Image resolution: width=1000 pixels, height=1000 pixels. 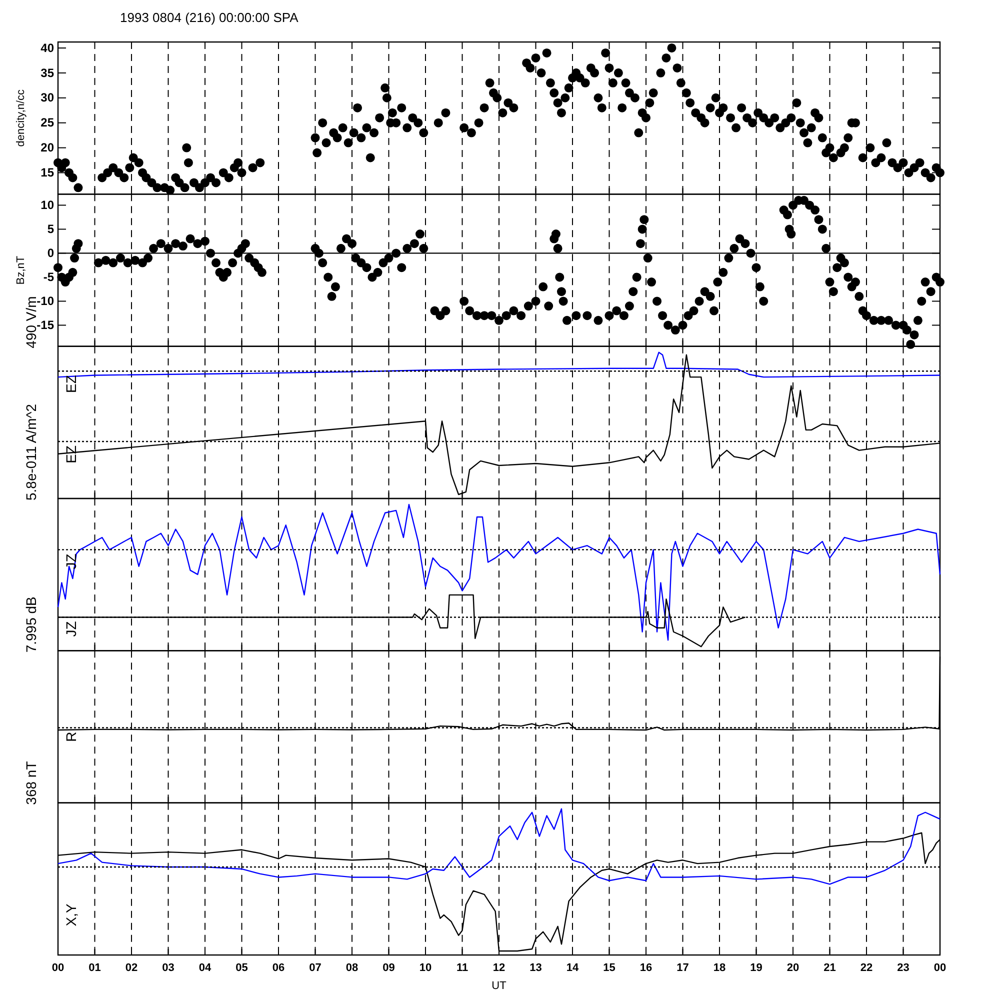 I want to click on y-tick-label: 20, so click(x=47, y=147).